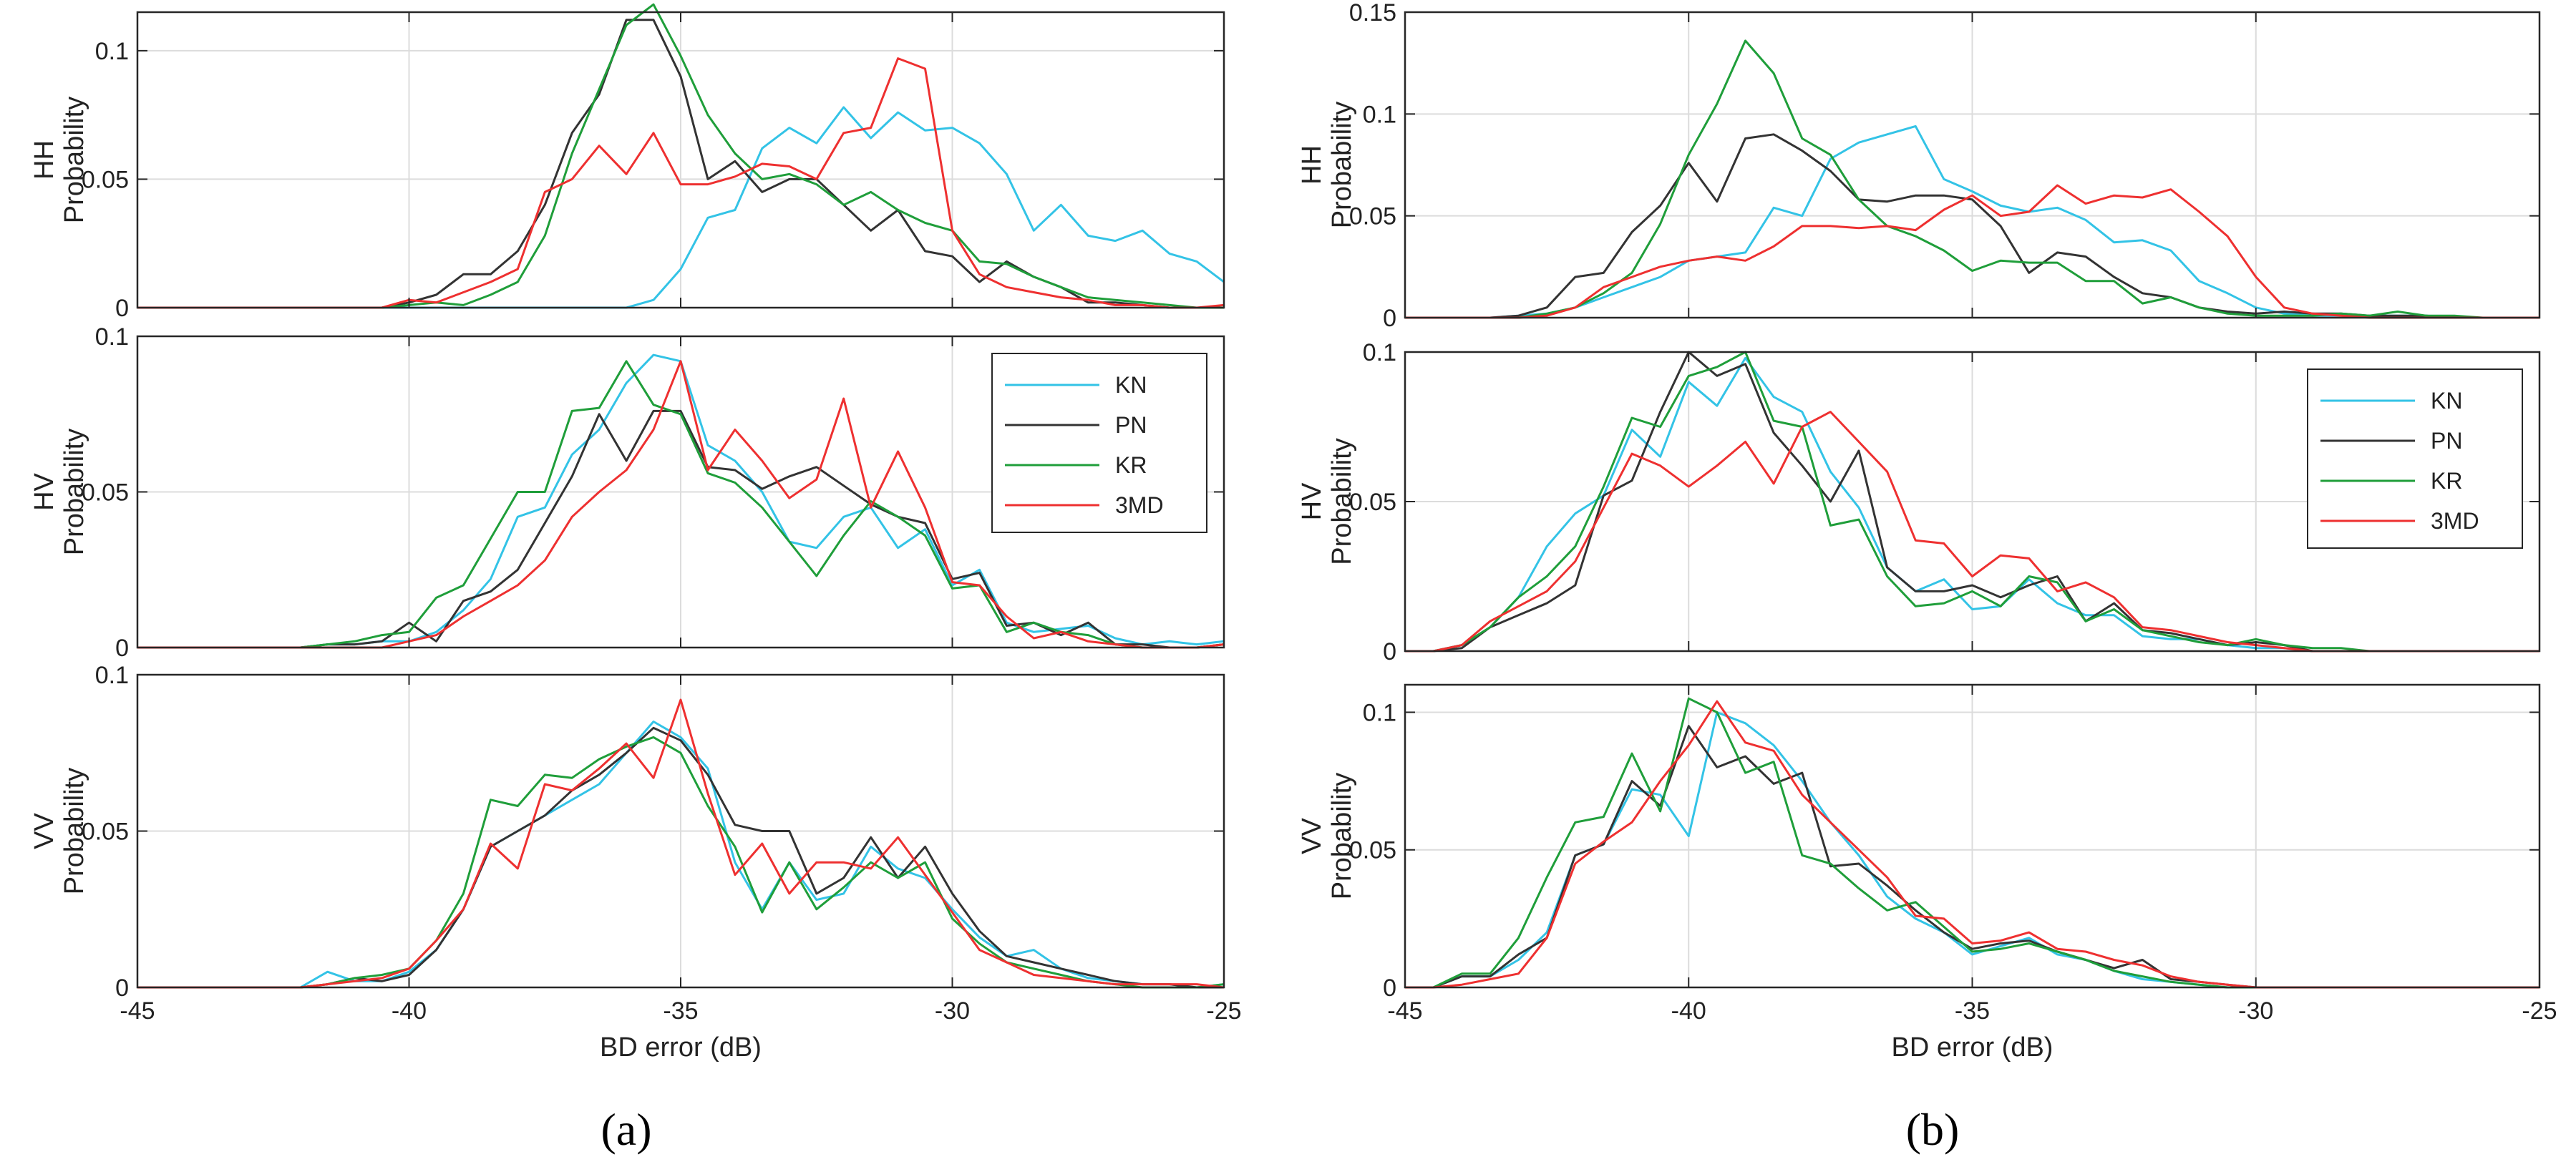 The height and width of the screenshot is (1162, 2576). I want to click on panel-label-a: (a), so click(626, 1129).